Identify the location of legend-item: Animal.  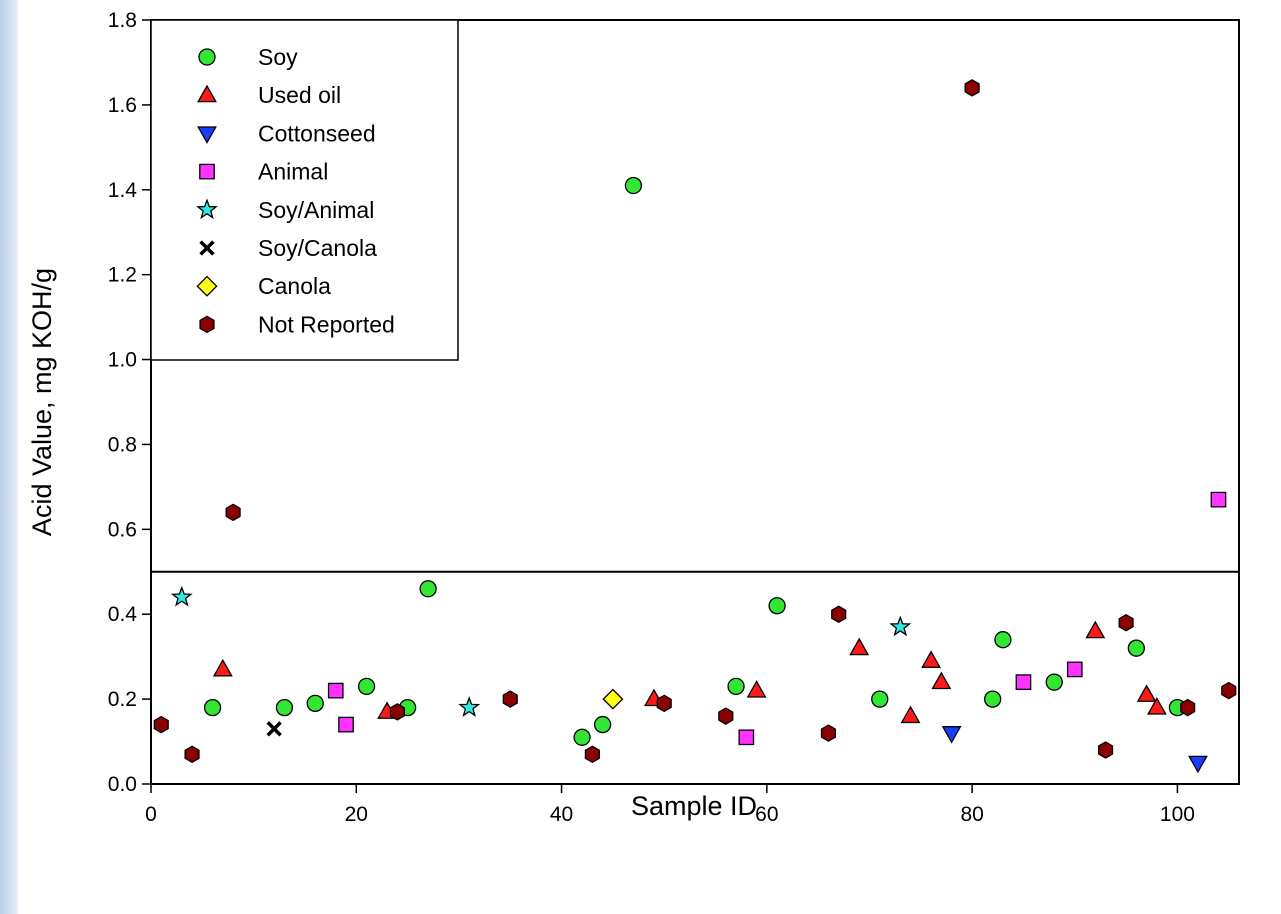
(263, 172).